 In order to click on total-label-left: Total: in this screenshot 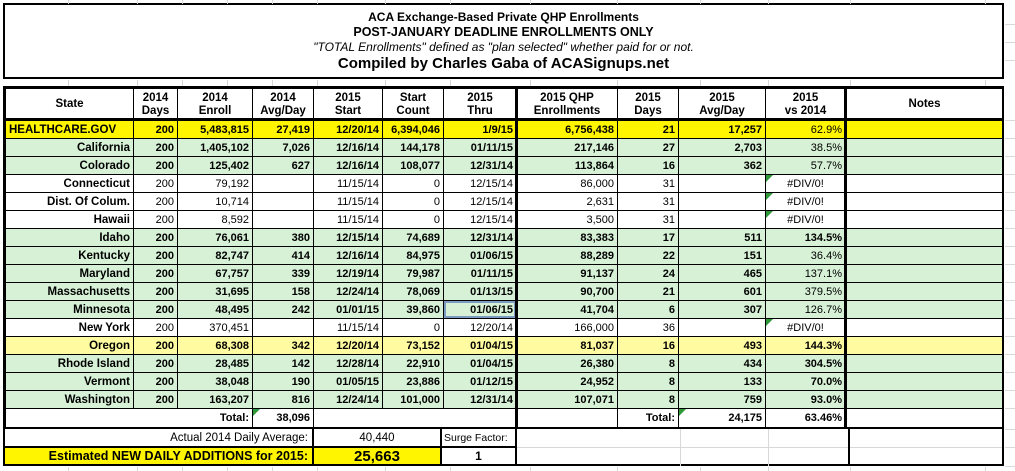, I will do `click(129, 418)`.